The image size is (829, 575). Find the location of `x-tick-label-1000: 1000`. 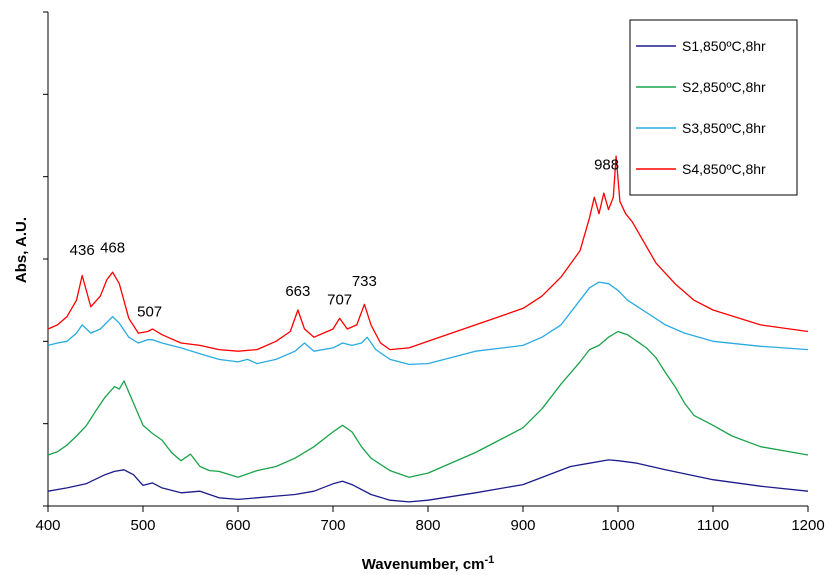

x-tick-label-1000: 1000 is located at coordinates (617, 525).